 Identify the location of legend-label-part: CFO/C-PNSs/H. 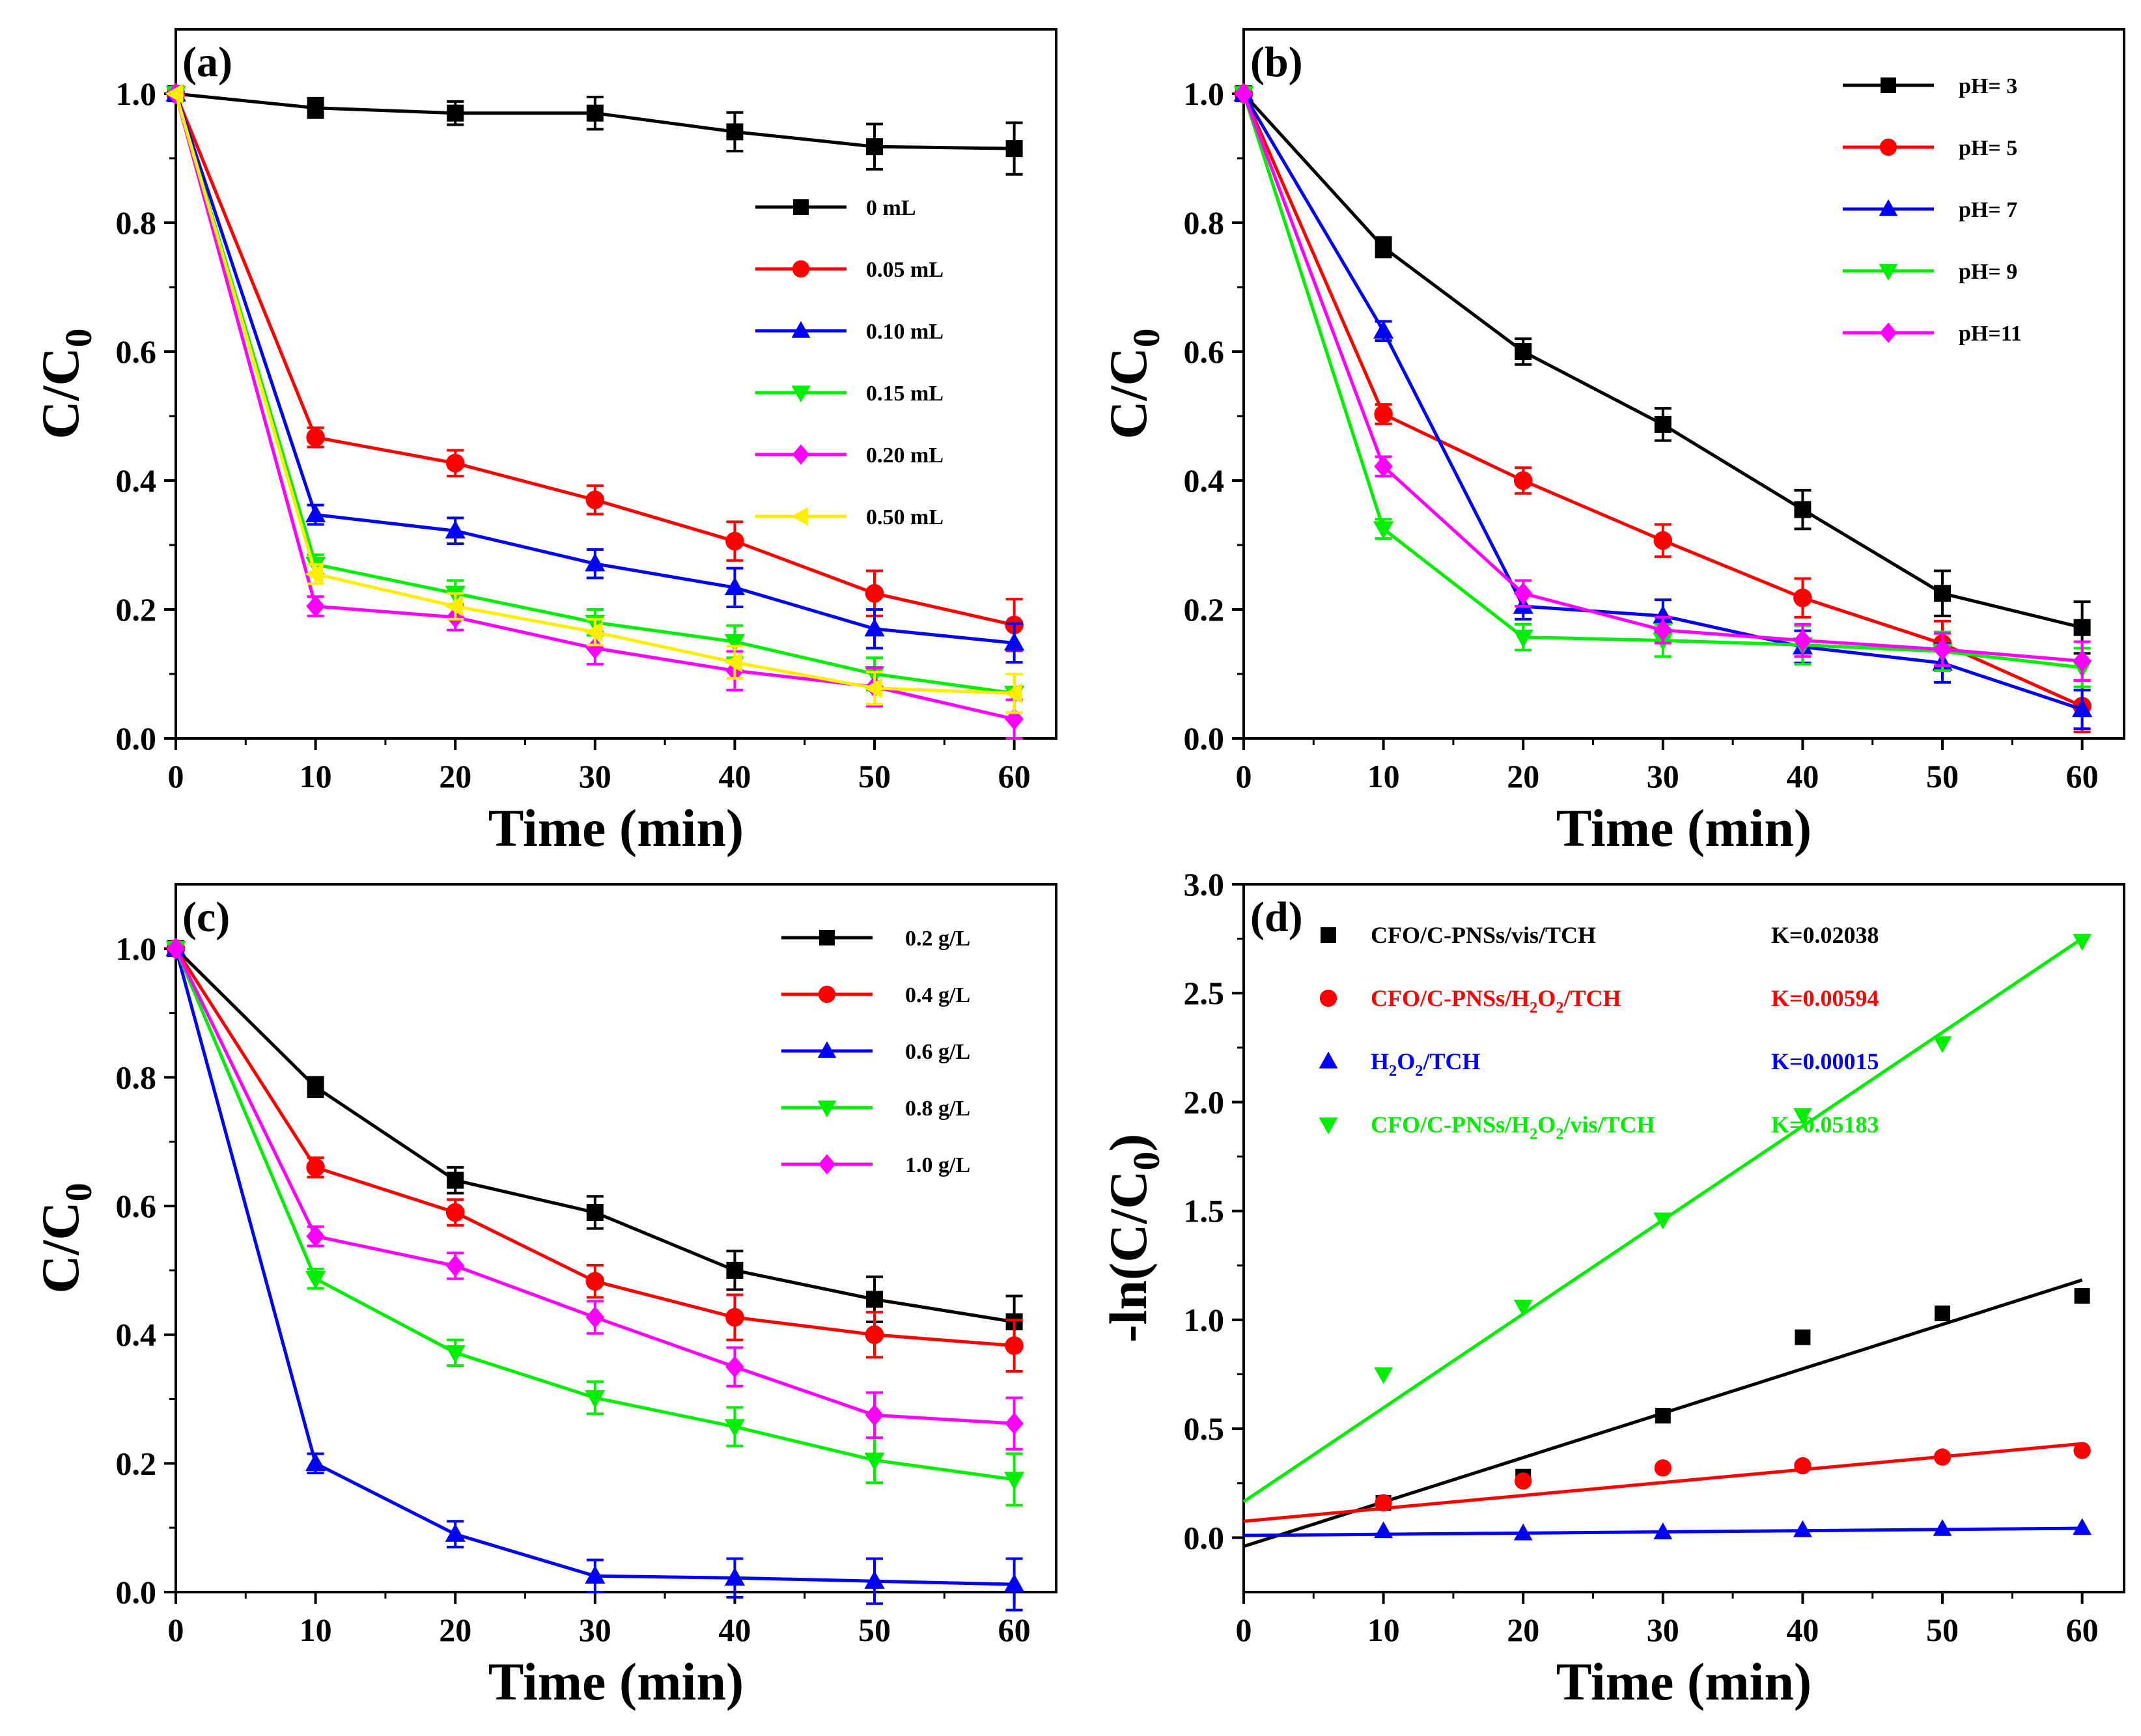
(1451, 998).